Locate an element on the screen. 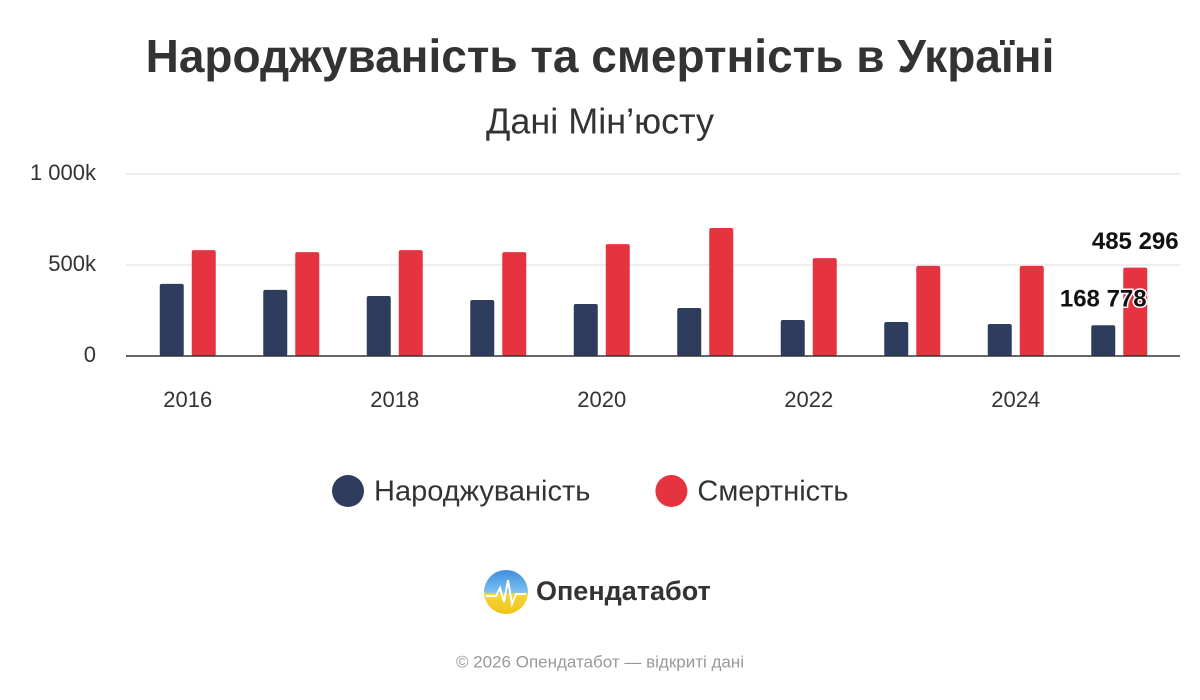 The image size is (1200, 700). y-tick-label: 0 is located at coordinates (90, 354).